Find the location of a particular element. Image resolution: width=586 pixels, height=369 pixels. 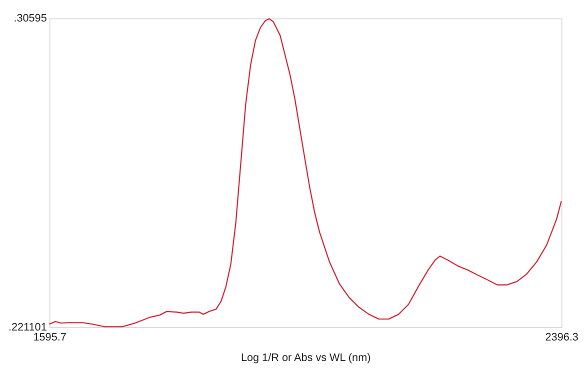

x-axis-title: Log 1/R or Abs vs WL (nm) is located at coordinates (305, 358).